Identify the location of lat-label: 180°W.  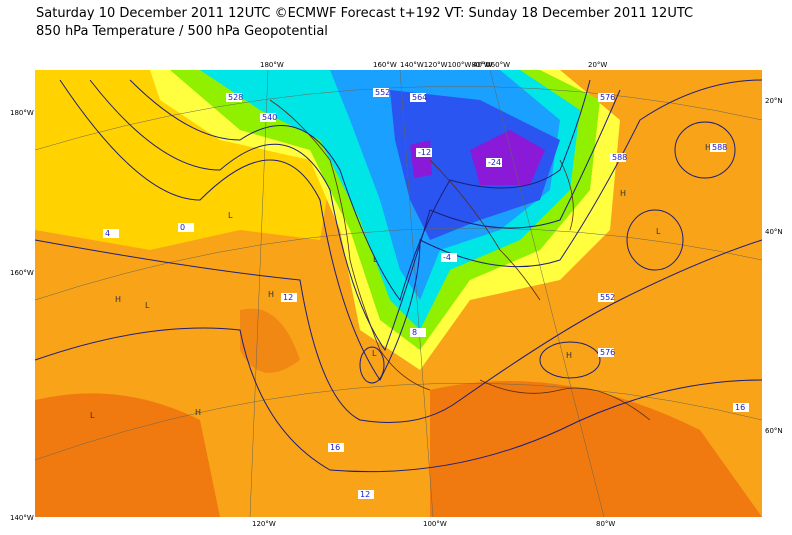
(22, 113).